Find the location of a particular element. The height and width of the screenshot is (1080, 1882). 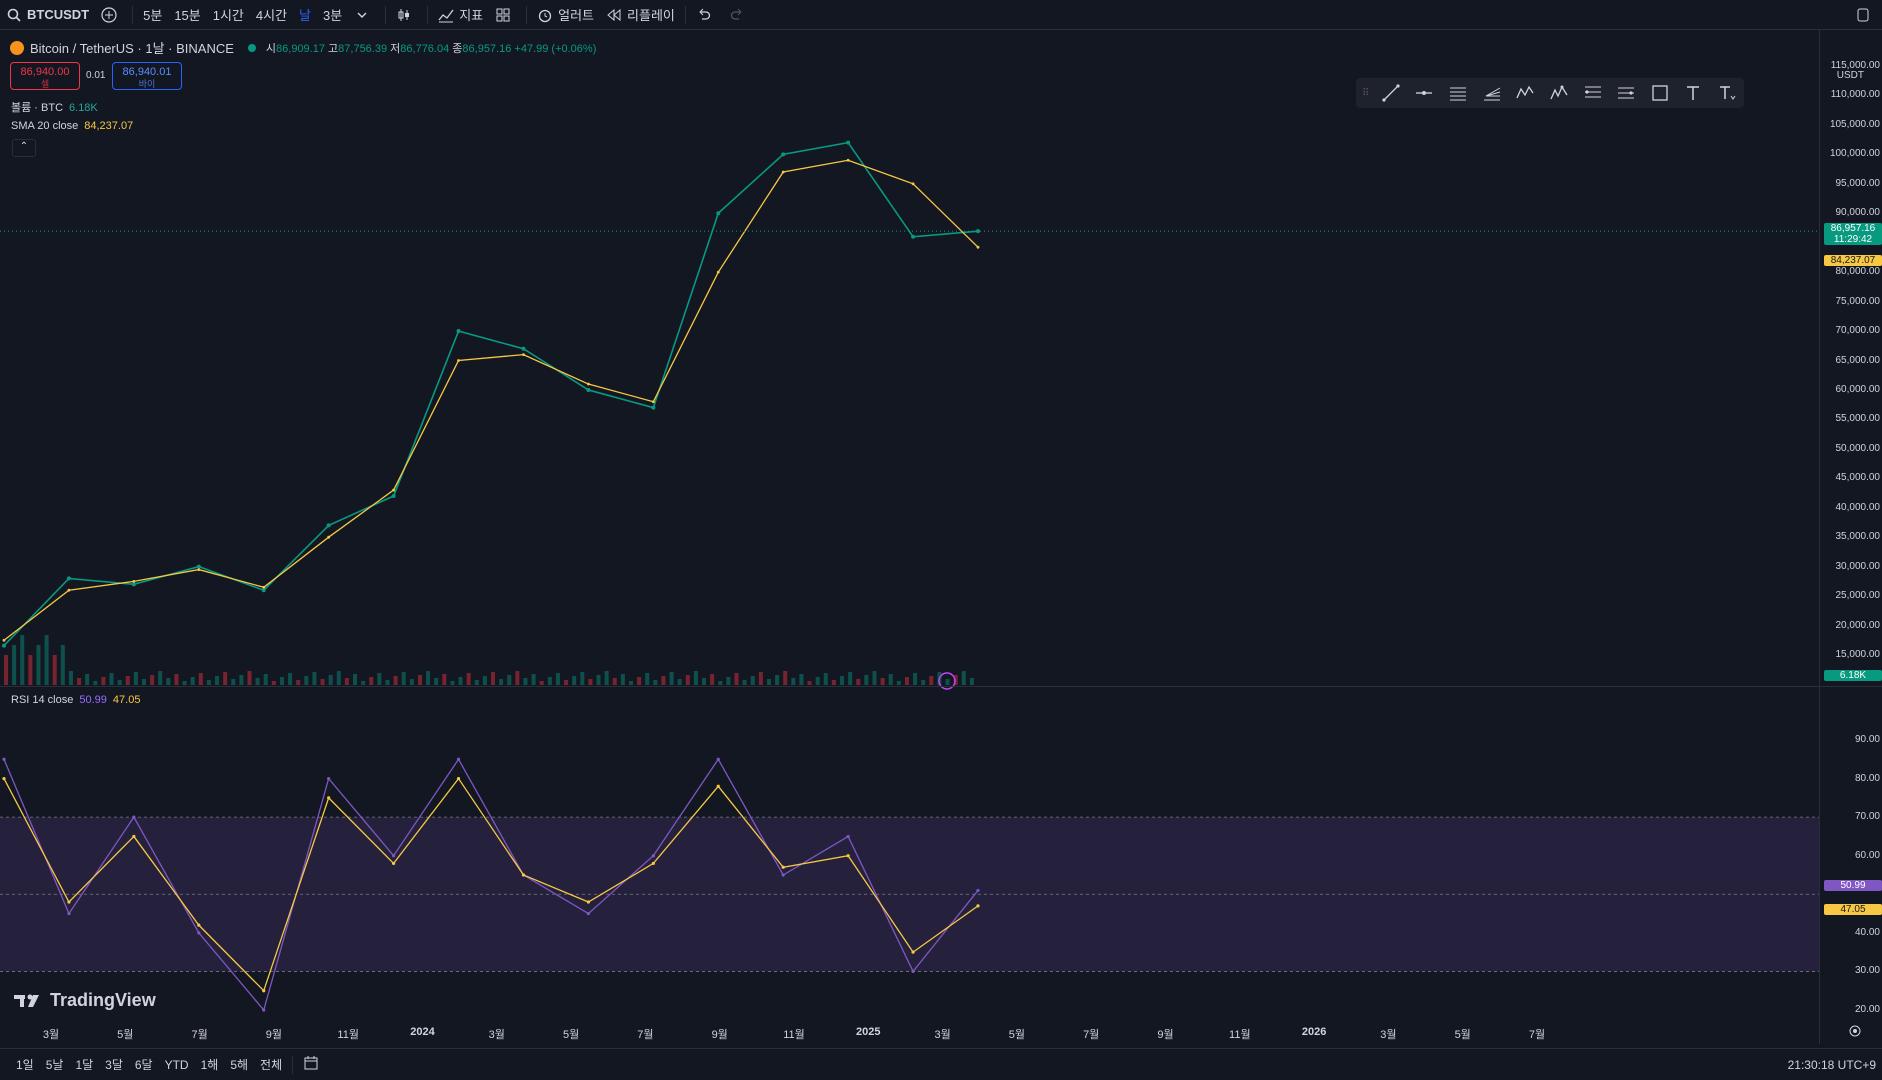

rsi-tick: 20.00 is located at coordinates (1867, 1009).